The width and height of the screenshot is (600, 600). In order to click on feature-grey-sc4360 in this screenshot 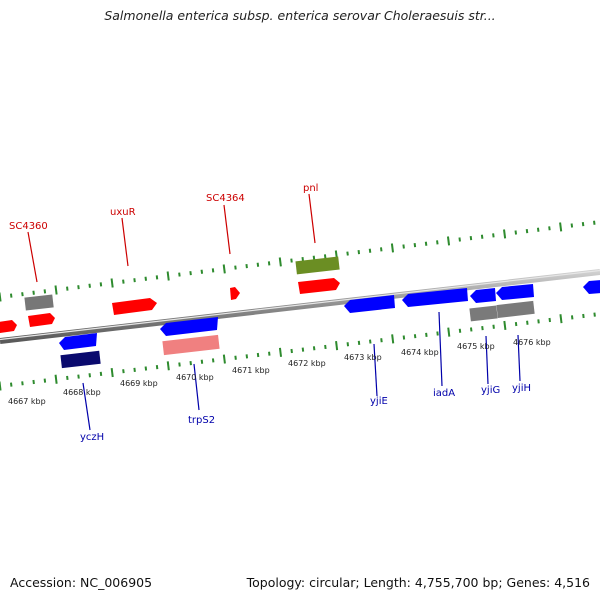, I will do `click(39, 302)`.